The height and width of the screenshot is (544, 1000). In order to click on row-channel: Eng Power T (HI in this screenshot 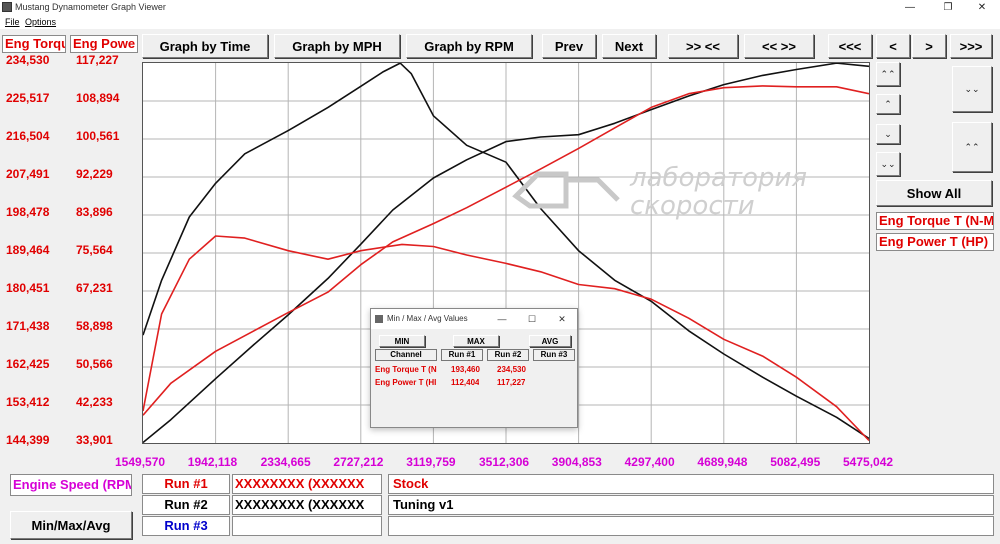, I will do `click(406, 382)`.